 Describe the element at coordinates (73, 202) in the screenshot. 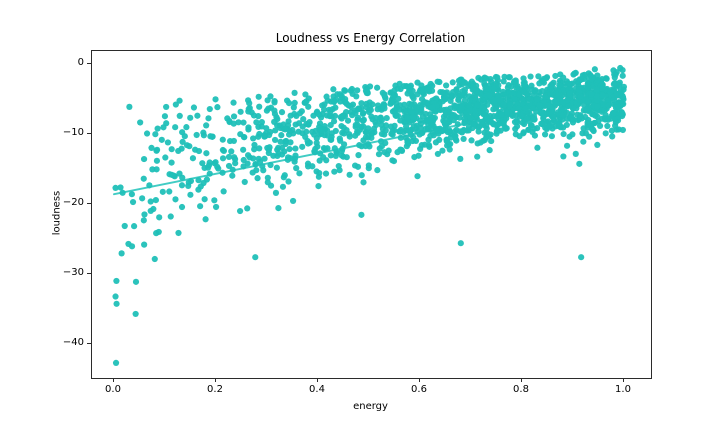

I see `y-tick-label: −20` at that location.